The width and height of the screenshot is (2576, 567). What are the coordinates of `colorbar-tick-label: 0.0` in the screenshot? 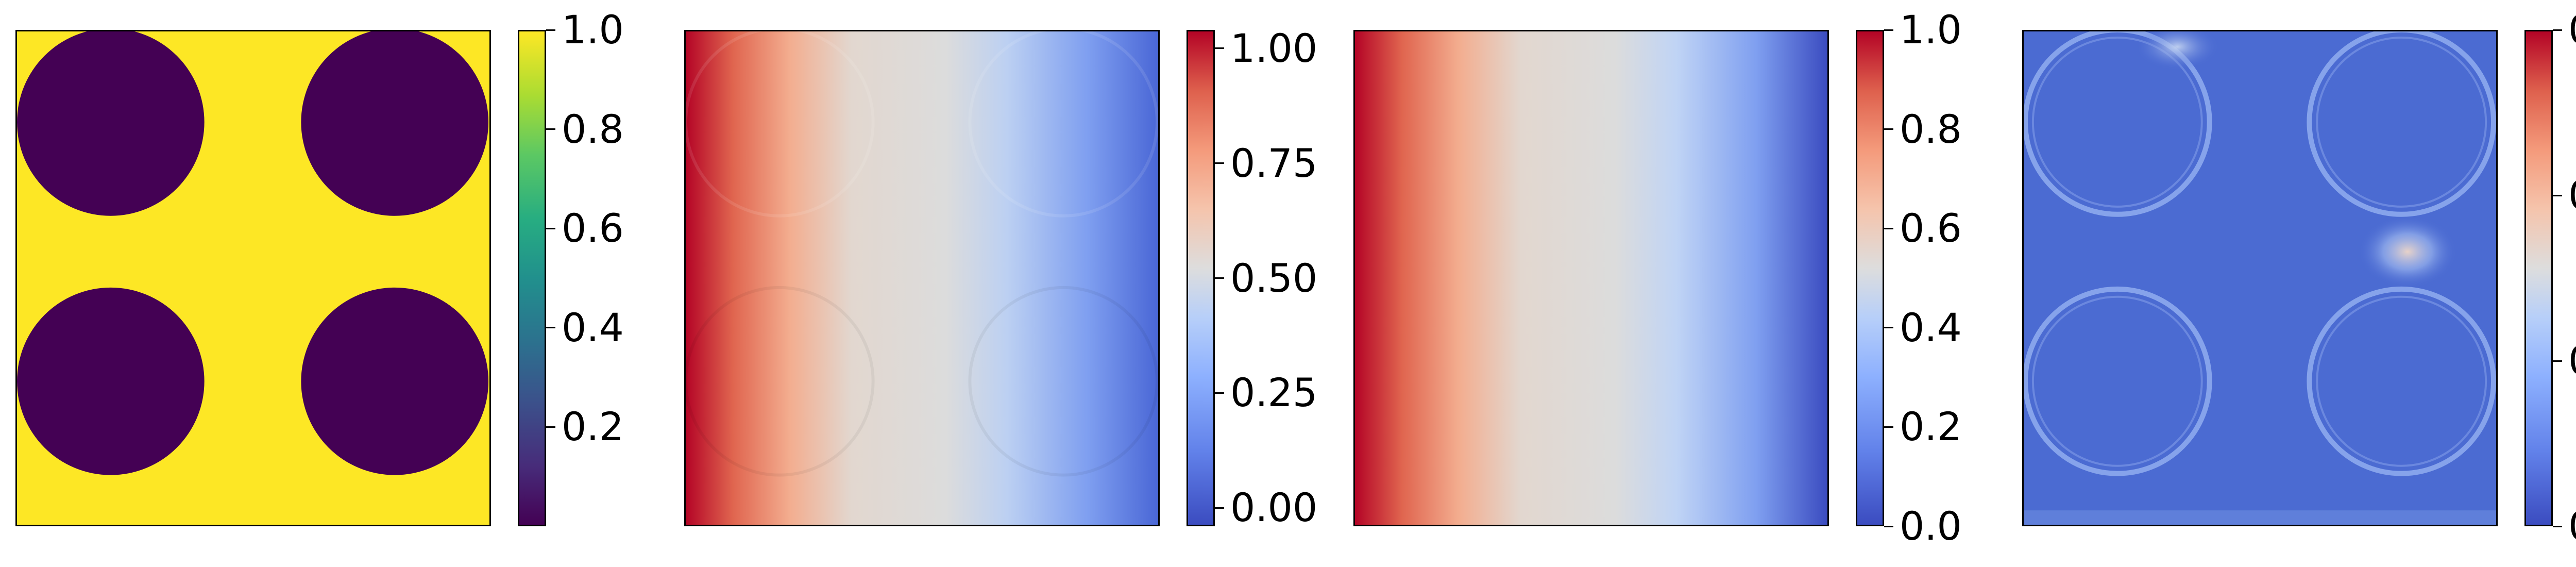 It's located at (1931, 526).